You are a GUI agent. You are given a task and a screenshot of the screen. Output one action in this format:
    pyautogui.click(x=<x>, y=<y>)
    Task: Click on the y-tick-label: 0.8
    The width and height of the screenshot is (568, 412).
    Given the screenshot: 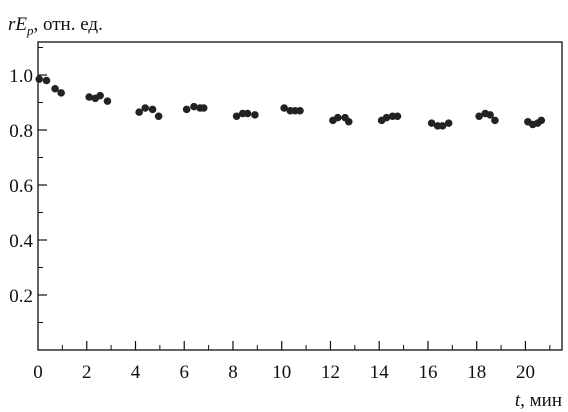 What is the action you would take?
    pyautogui.click(x=21, y=131)
    